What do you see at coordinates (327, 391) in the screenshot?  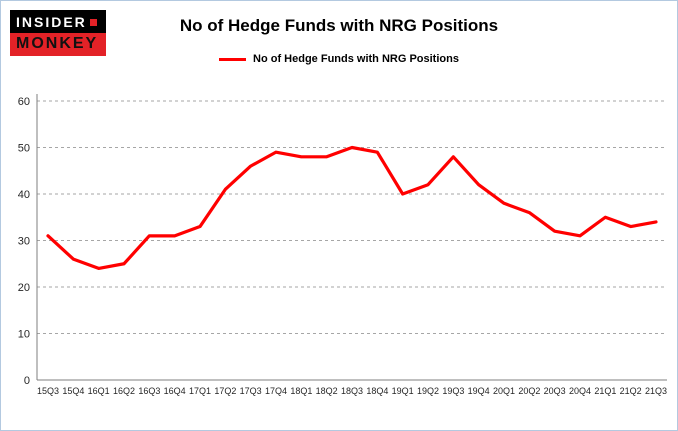 I see `svg-text: 18Q2` at bounding box center [327, 391].